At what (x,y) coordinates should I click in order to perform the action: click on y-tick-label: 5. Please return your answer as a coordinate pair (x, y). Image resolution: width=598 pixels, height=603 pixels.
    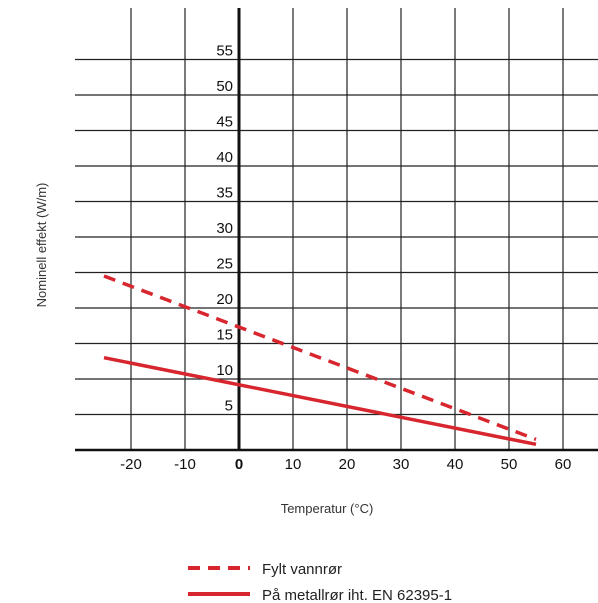
    Looking at the image, I should click on (229, 406).